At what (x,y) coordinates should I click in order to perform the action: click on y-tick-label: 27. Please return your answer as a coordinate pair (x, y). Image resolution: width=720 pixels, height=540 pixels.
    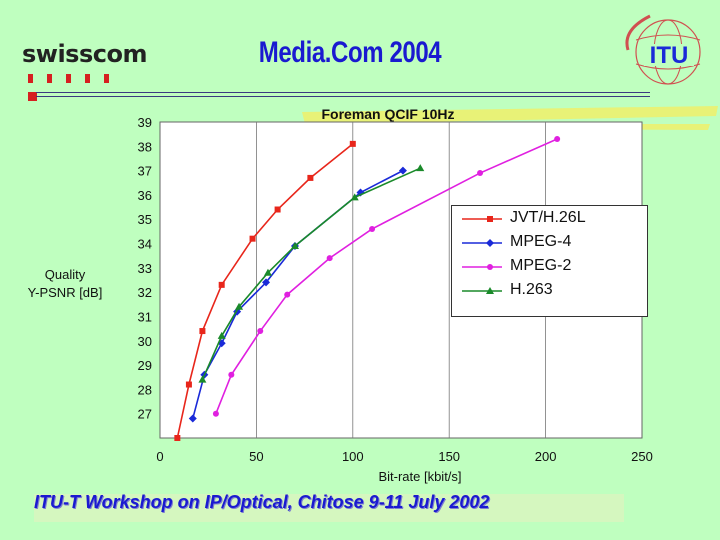
    Looking at the image, I should click on (145, 414).